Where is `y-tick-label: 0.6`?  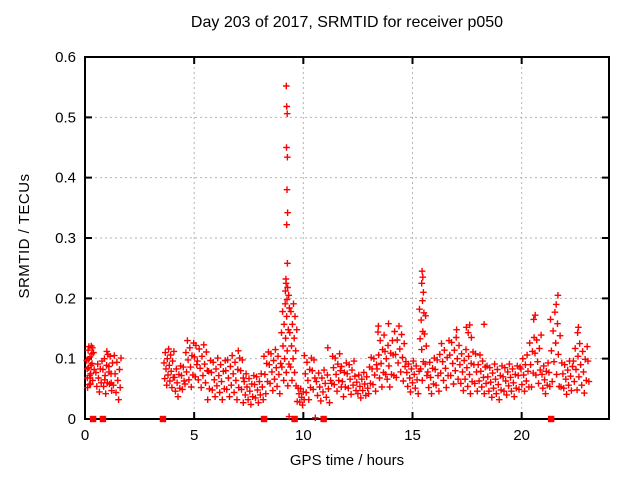 y-tick-label: 0.6 is located at coordinates (65, 57).